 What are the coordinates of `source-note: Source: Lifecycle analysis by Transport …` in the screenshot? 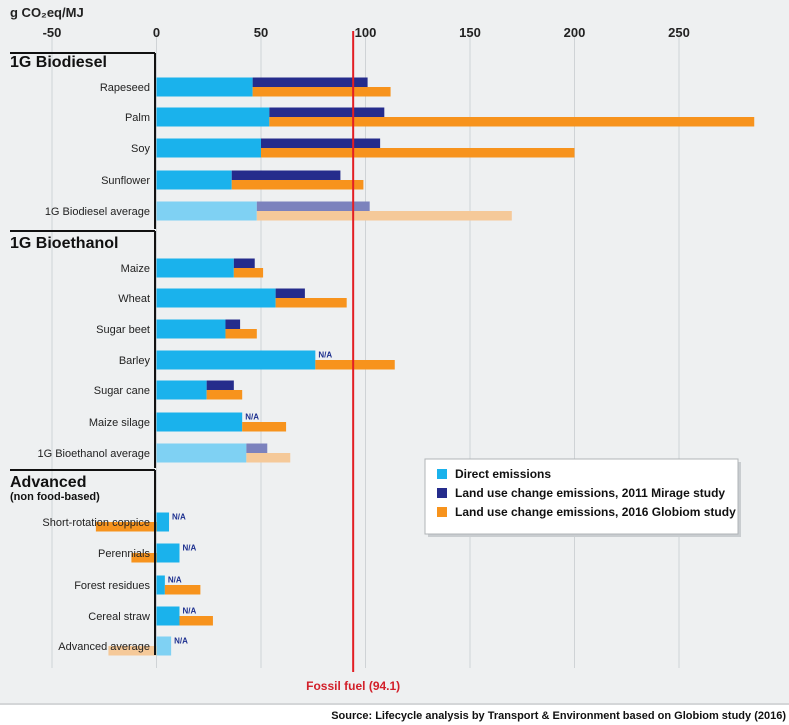 It's located at (558, 716).